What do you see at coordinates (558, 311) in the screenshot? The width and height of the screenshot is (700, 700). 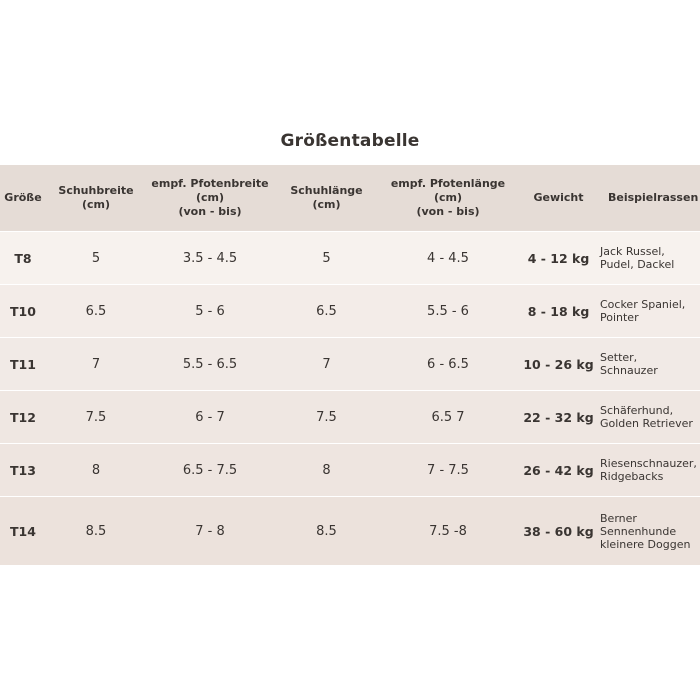 I see `weight-cell: 8 - 18 kg` at bounding box center [558, 311].